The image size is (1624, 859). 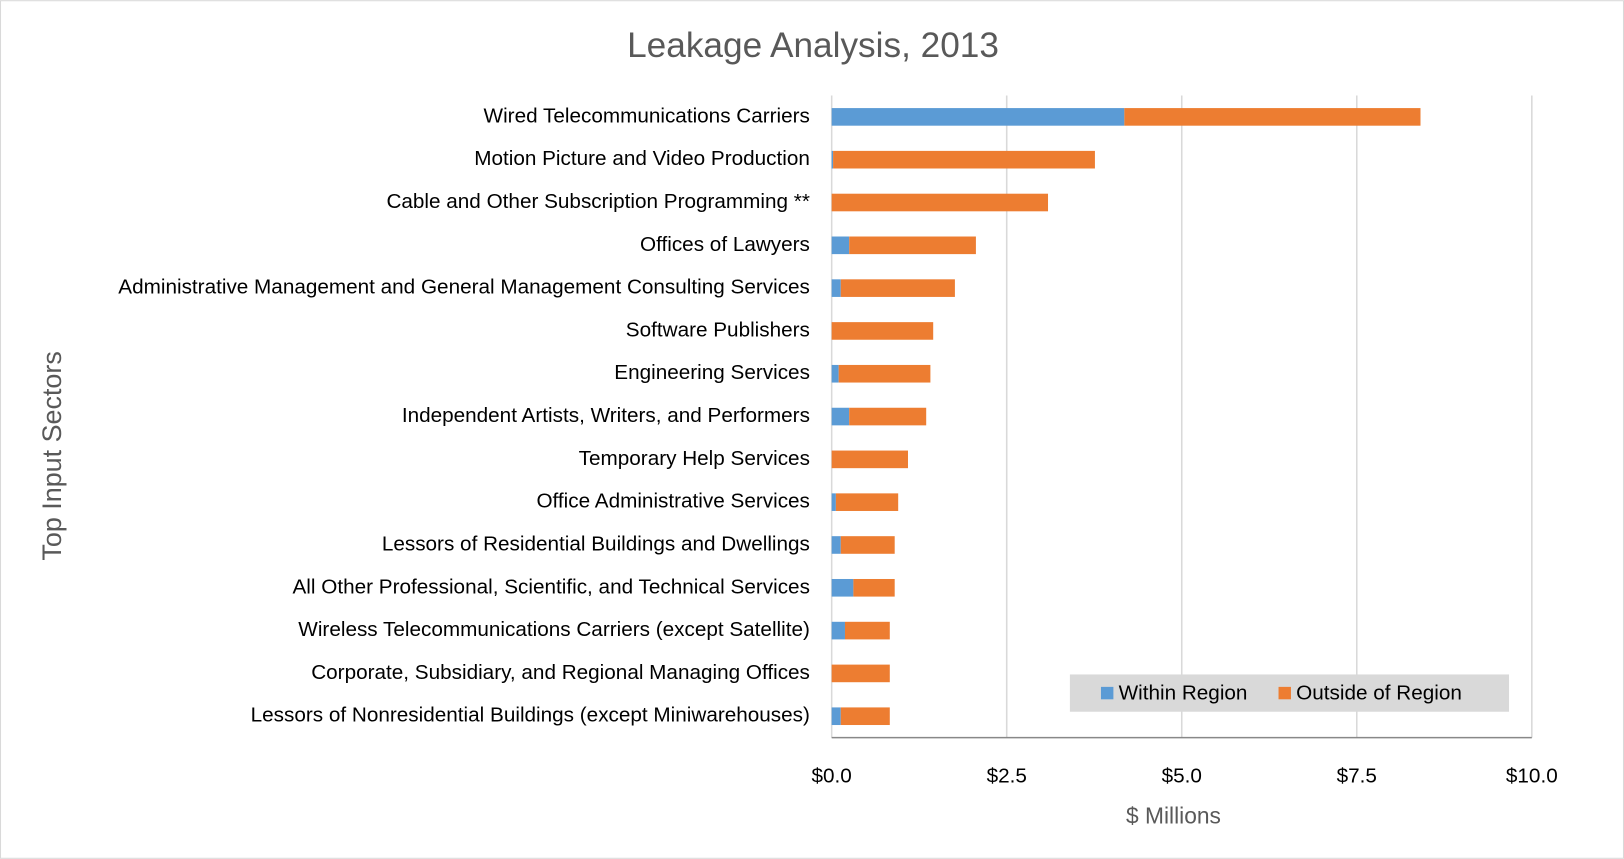 What do you see at coordinates (725, 244) in the screenshot?
I see `y-tick-label: Offices of Lawyers` at bounding box center [725, 244].